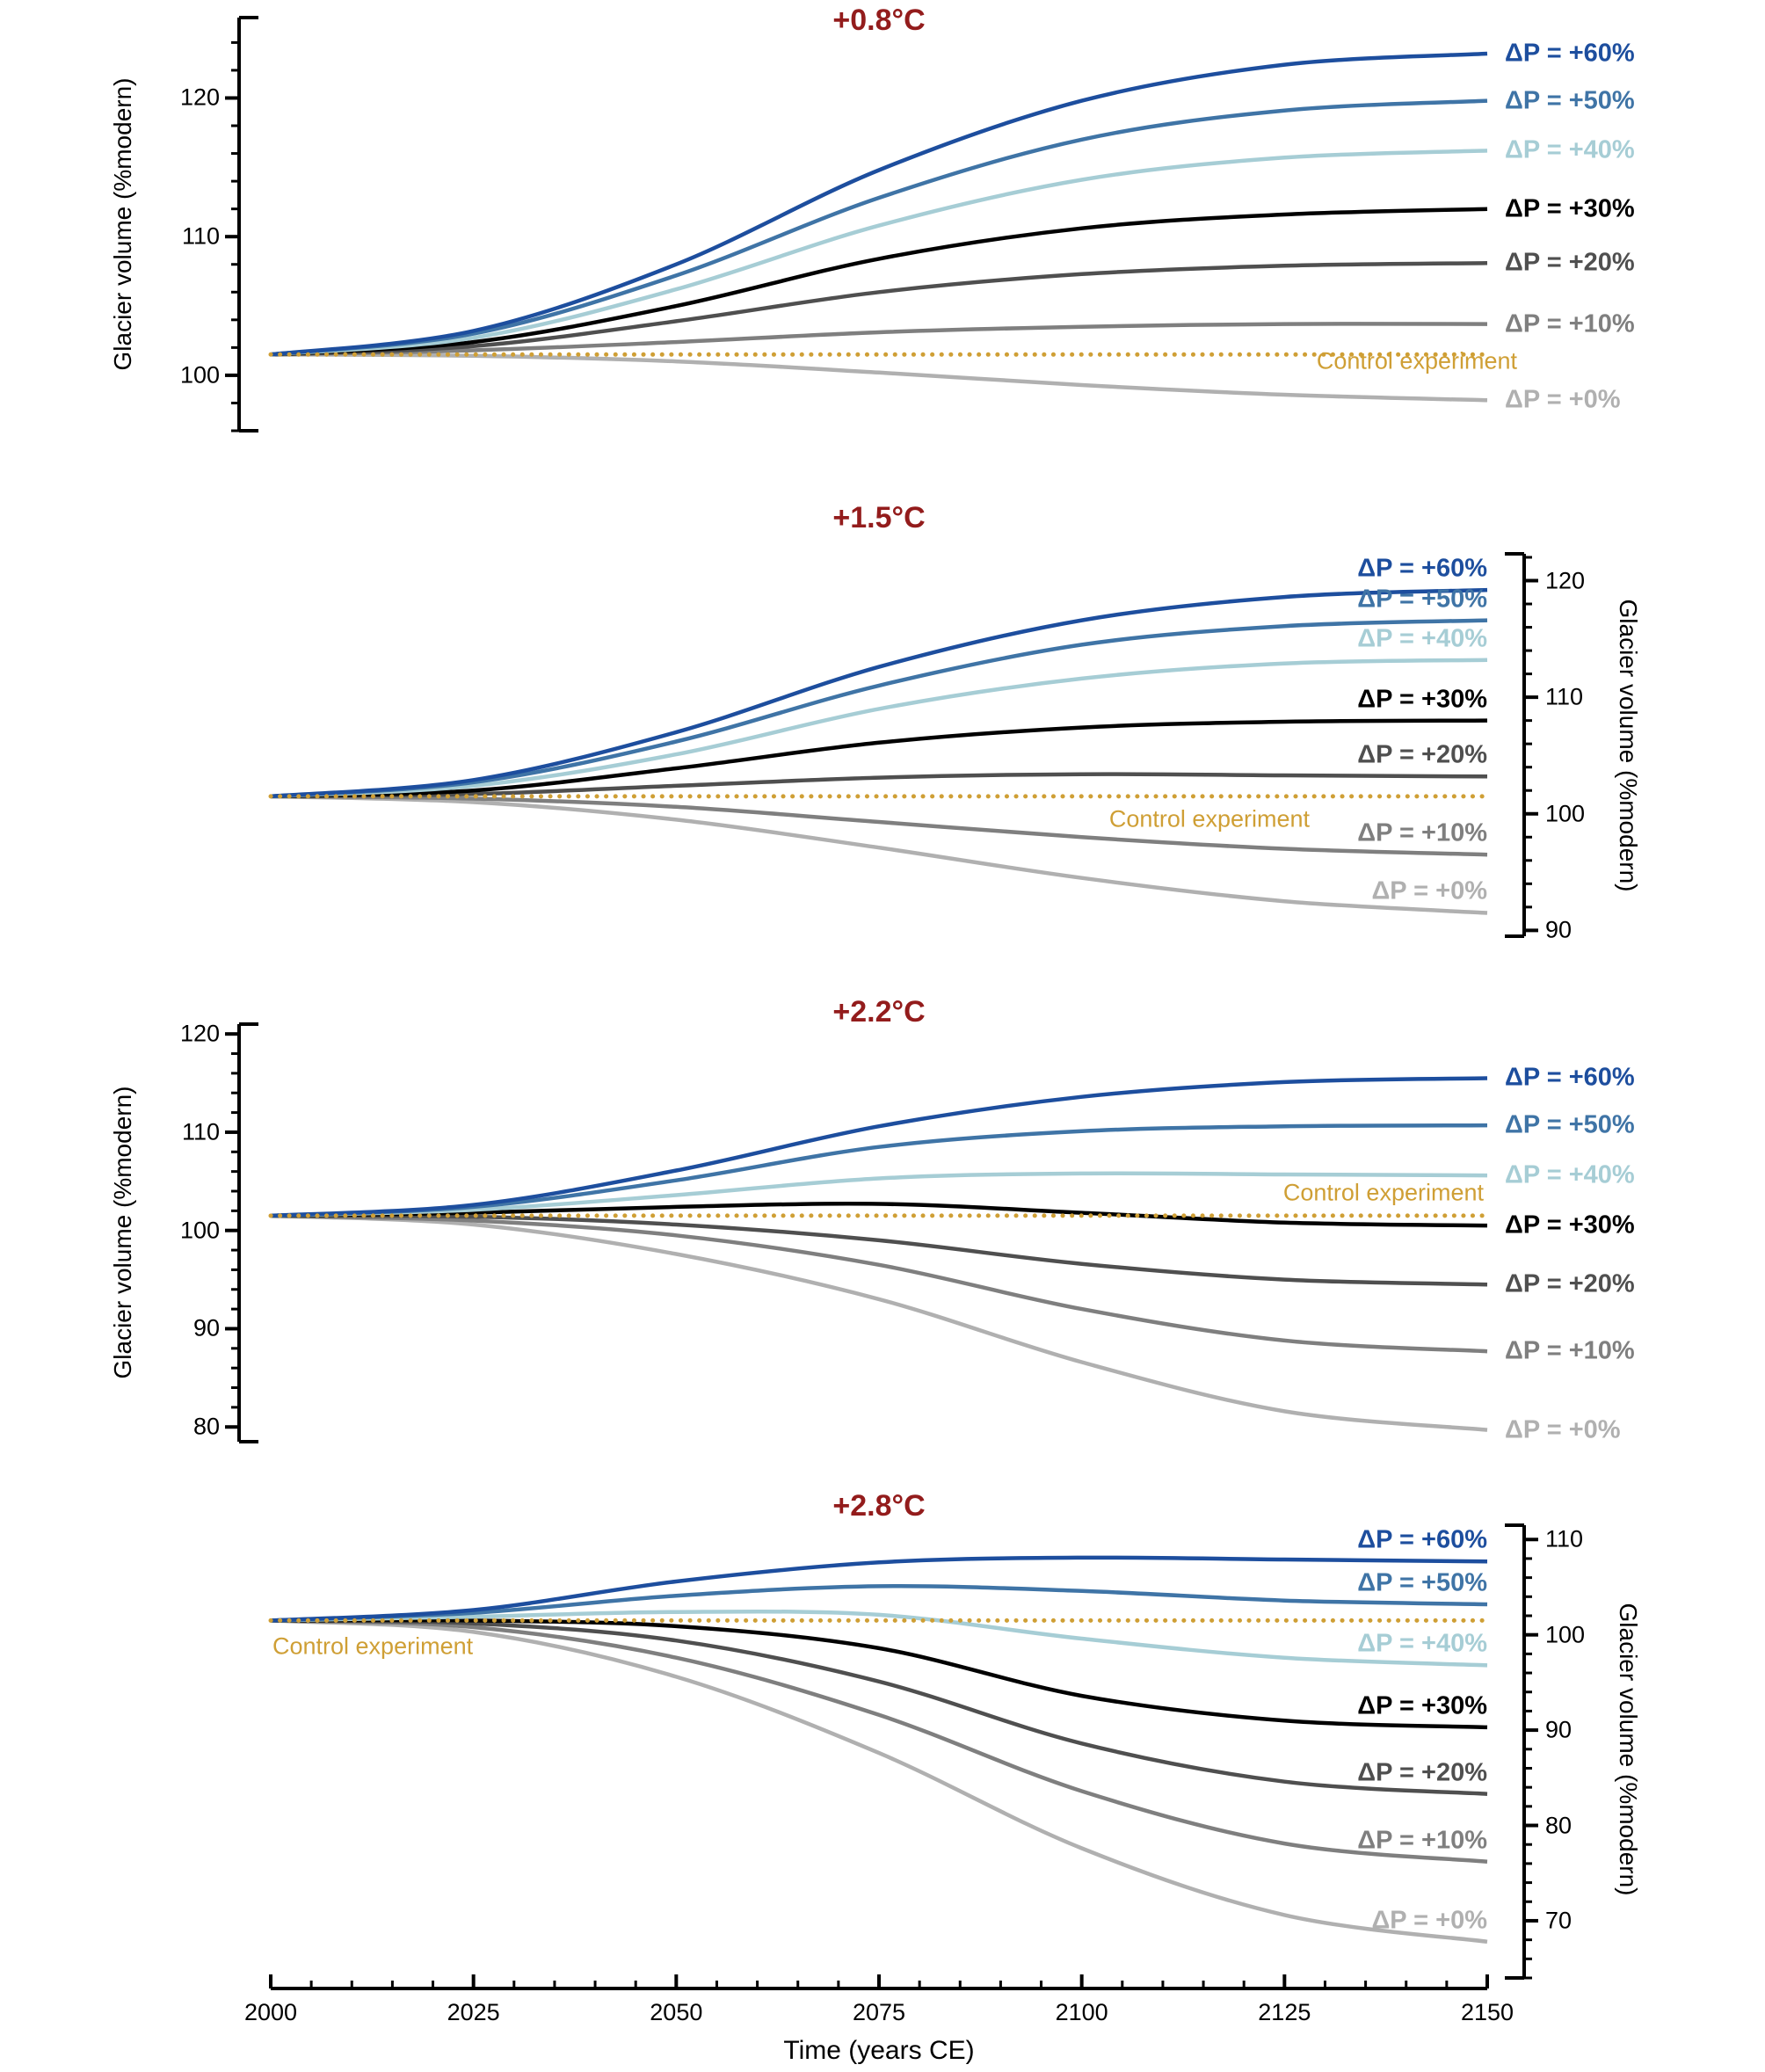 This screenshot has width=1765, height=2072. I want to click on panel-3-y-axis-label: Glacier volume (%modern), so click(122, 1232).